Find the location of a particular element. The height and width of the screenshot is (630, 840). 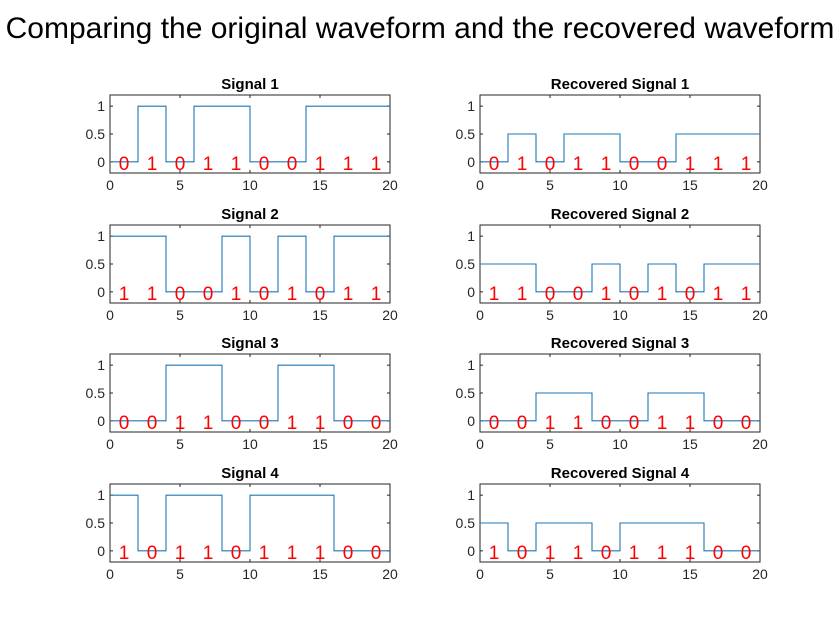

subplot-title: Signal 4 is located at coordinates (250, 473).